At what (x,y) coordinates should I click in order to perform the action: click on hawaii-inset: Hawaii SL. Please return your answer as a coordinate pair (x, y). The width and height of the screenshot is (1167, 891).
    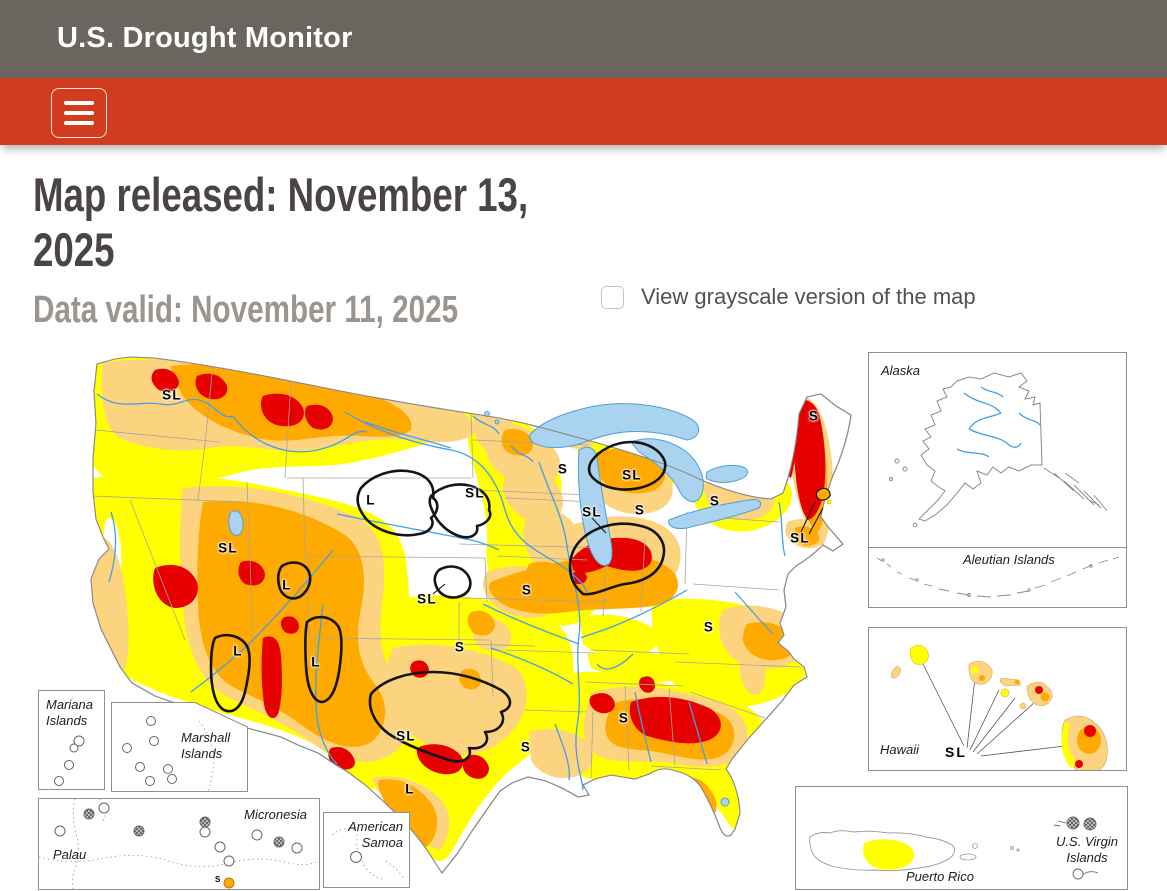
    Looking at the image, I should click on (997, 699).